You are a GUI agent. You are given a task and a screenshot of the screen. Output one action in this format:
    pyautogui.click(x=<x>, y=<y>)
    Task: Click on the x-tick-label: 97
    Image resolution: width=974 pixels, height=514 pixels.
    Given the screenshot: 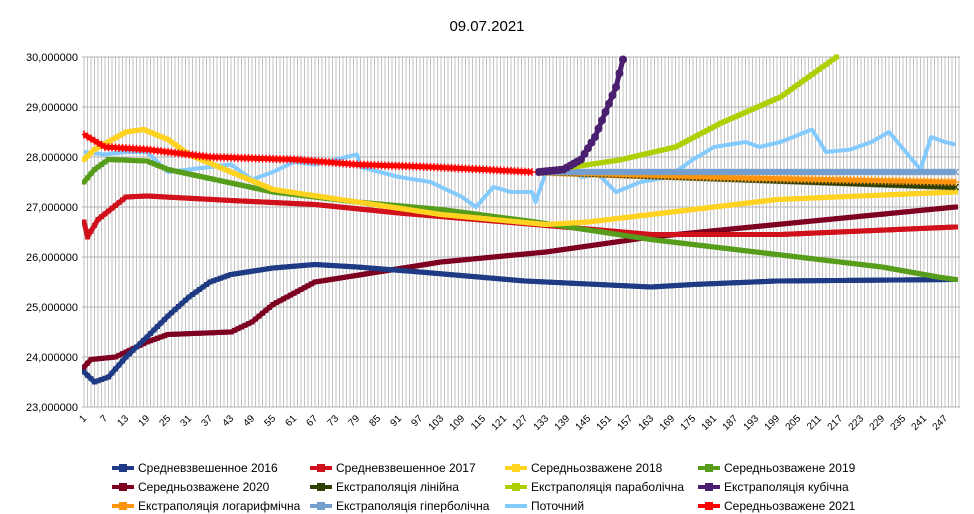 What is the action you would take?
    pyautogui.click(x=417, y=421)
    